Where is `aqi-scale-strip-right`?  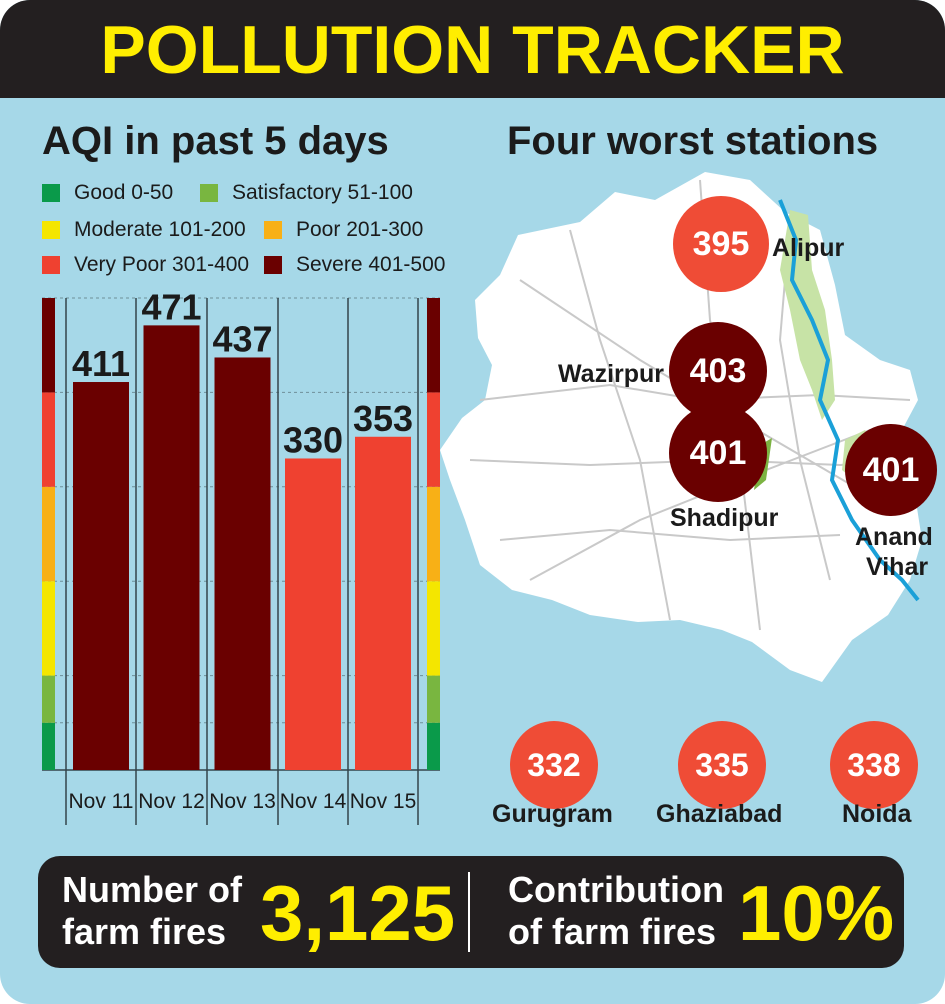 aqi-scale-strip-right is located at coordinates (433, 534).